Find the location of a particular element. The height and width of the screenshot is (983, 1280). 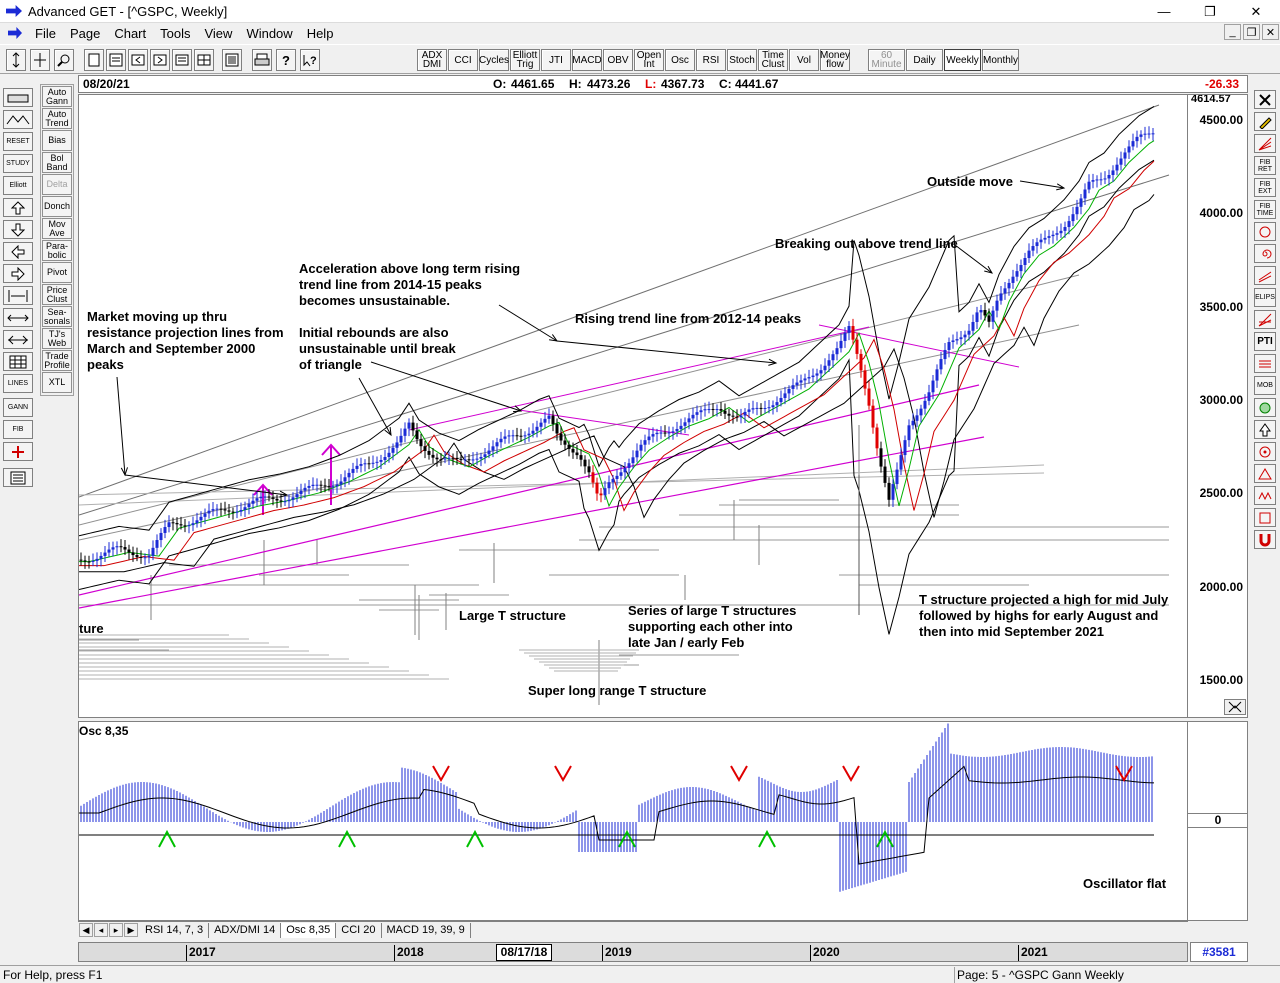

menu-view: View is located at coordinates (218, 33).